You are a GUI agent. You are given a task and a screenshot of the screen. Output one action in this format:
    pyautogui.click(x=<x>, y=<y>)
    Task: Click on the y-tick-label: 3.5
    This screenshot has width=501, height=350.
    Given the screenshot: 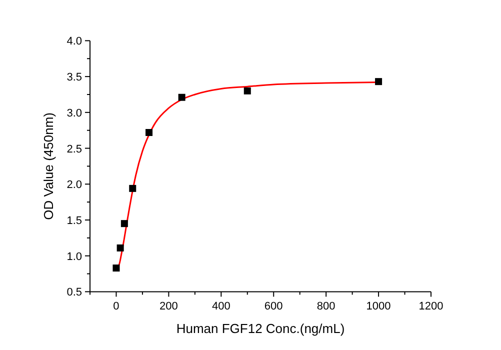 What is the action you would take?
    pyautogui.click(x=74, y=78)
    